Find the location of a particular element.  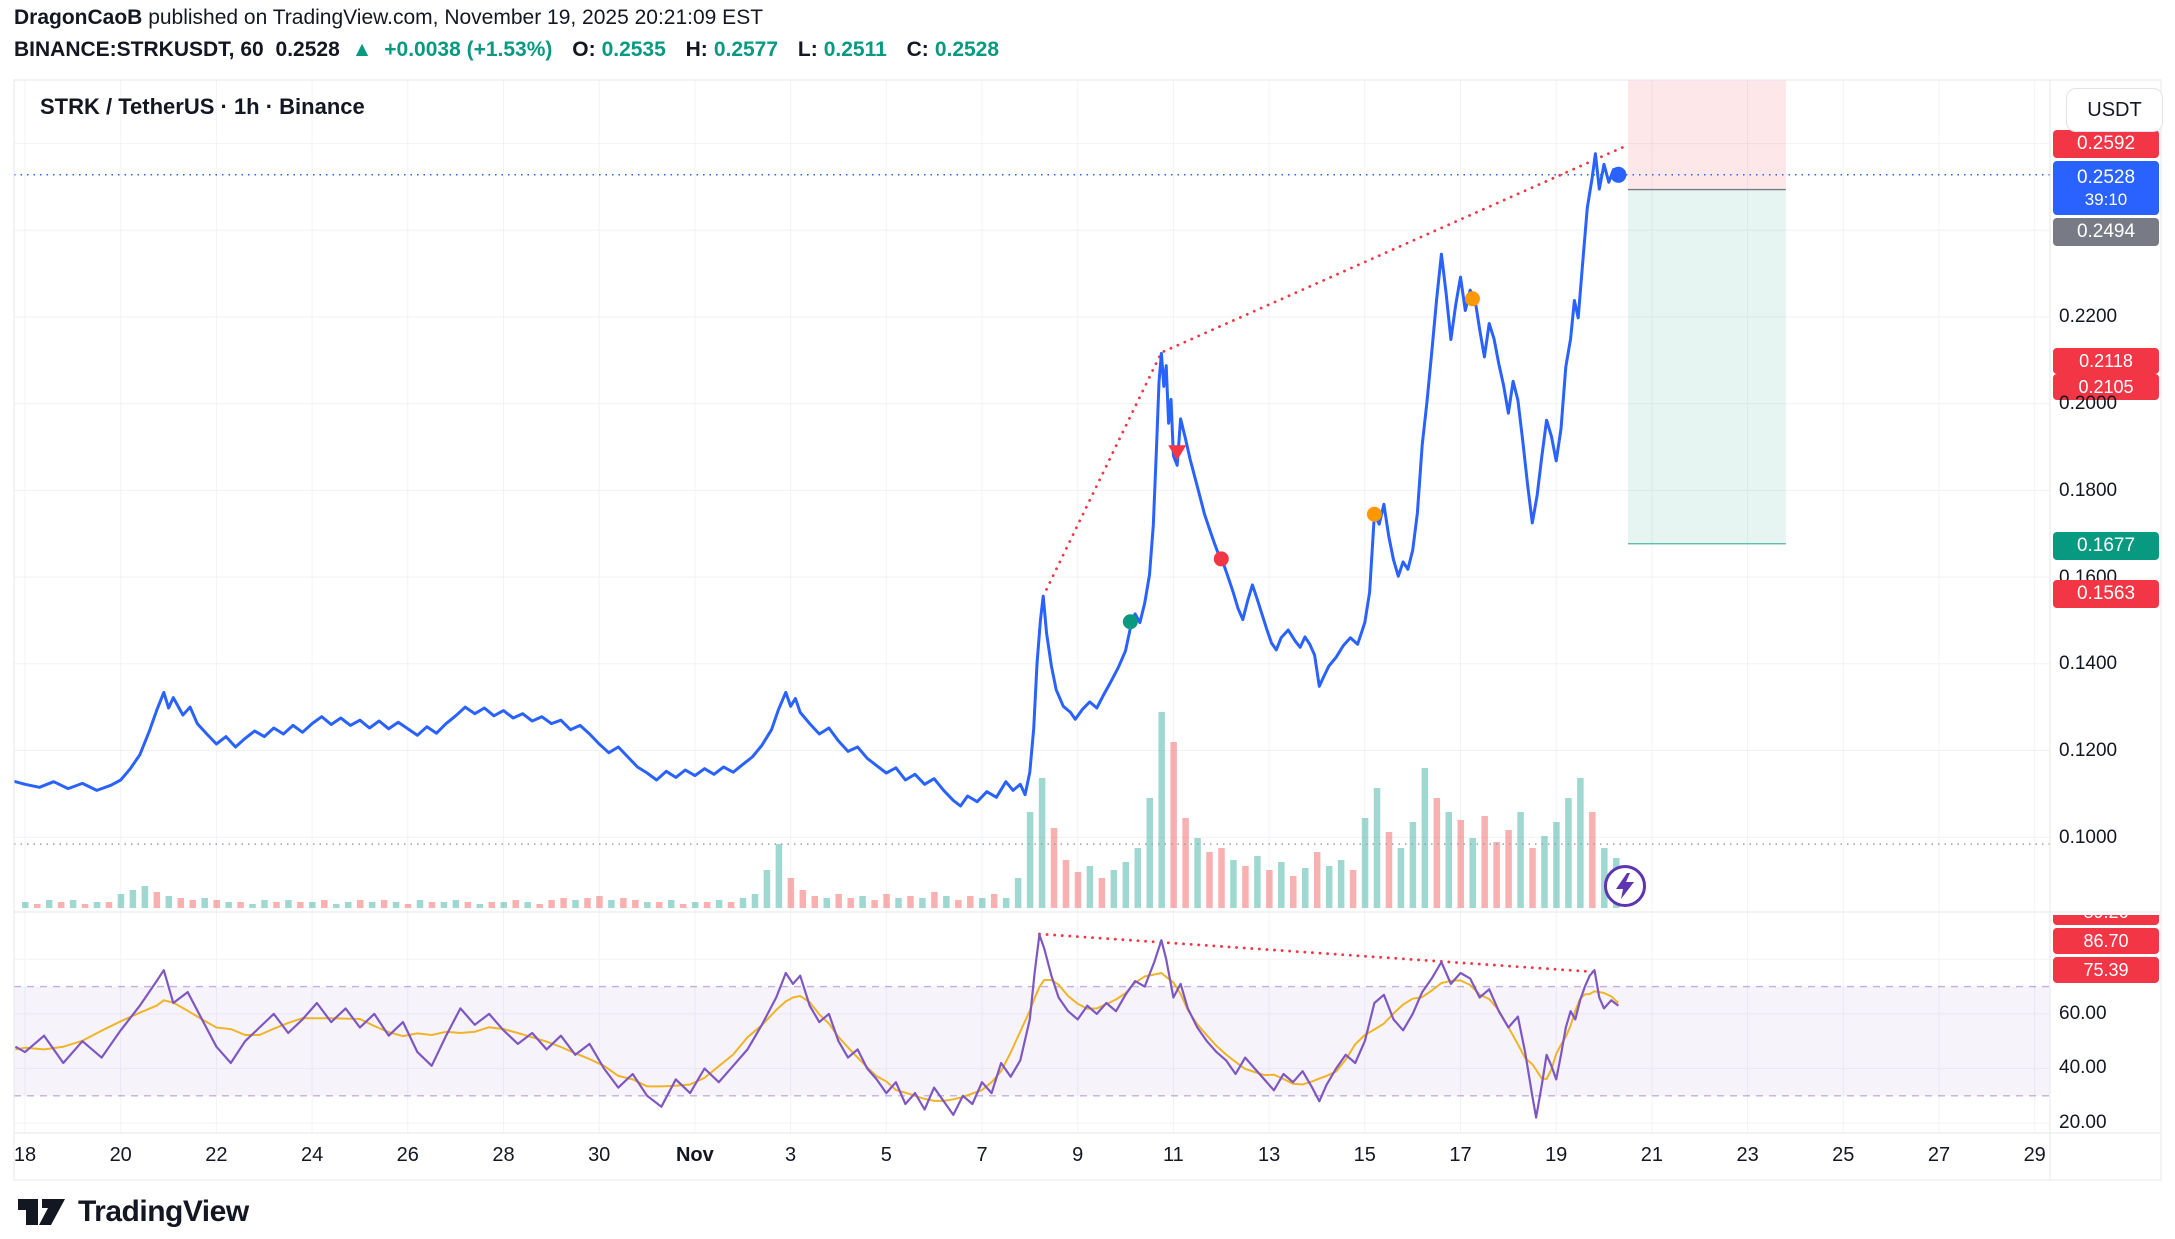

entry-price-chip: 0.2494 is located at coordinates (2106, 232).